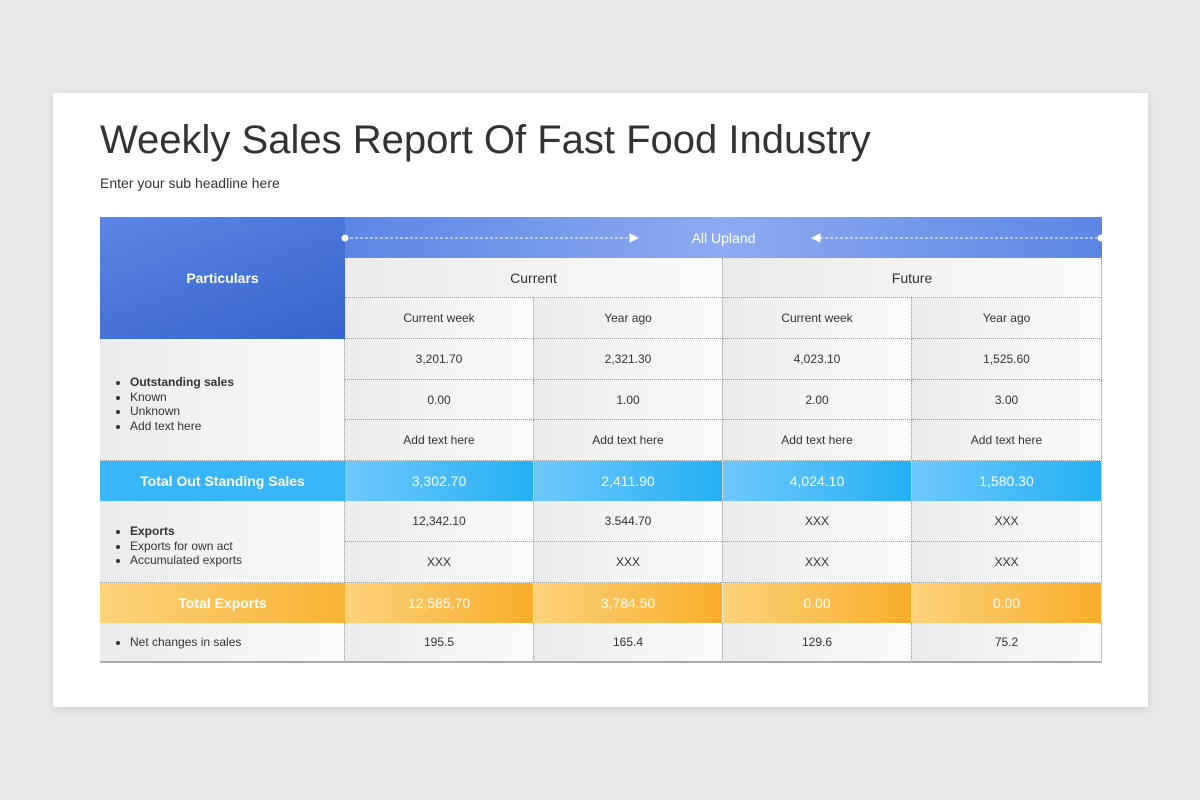  What do you see at coordinates (222, 481) in the screenshot?
I see `total-label: Total Out Standing Sales` at bounding box center [222, 481].